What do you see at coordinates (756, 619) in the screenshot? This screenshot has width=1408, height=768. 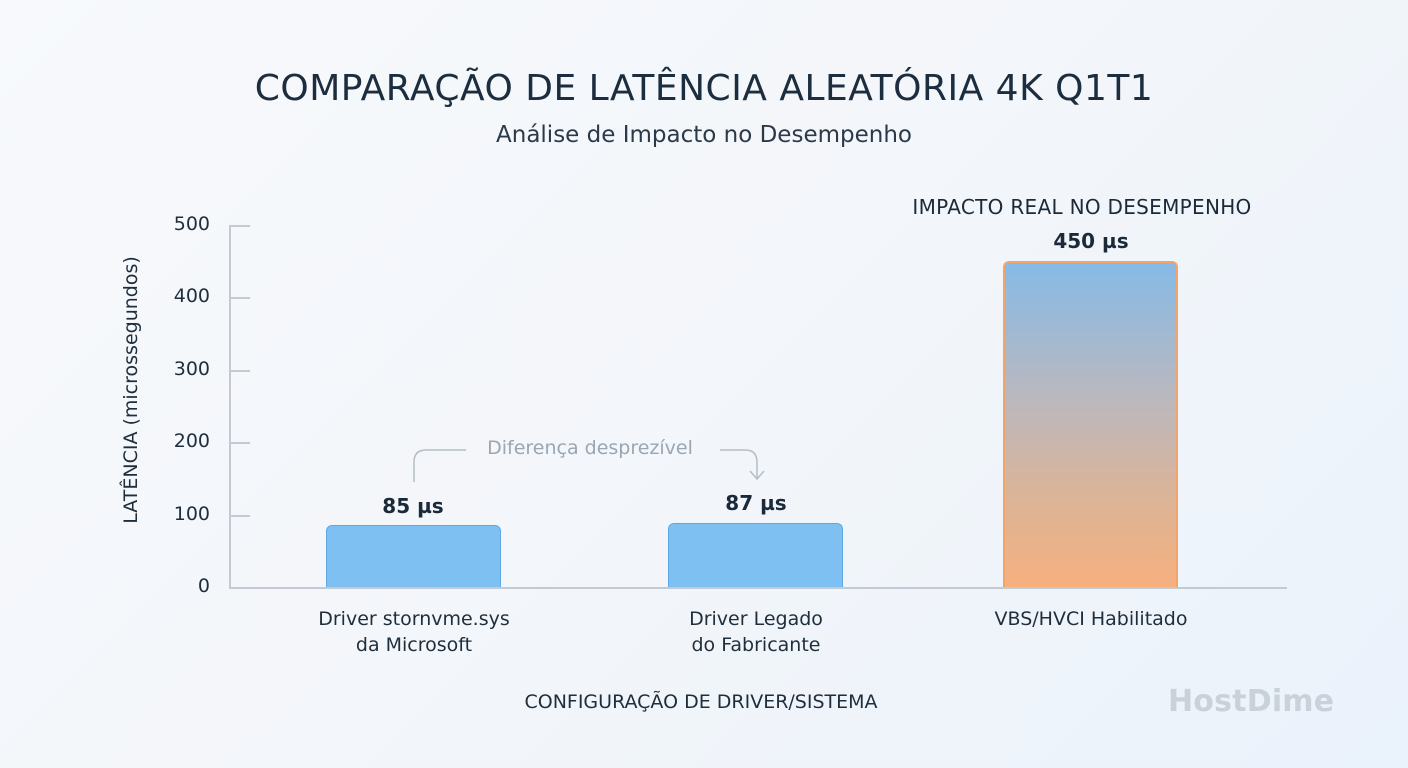 I see `x-category-line: Driver Legado` at bounding box center [756, 619].